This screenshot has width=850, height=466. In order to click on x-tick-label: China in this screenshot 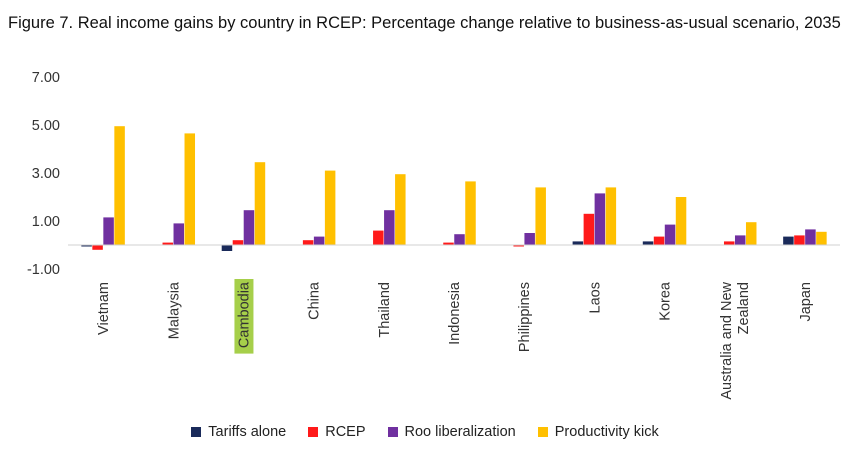, I will do `click(315, 300)`.